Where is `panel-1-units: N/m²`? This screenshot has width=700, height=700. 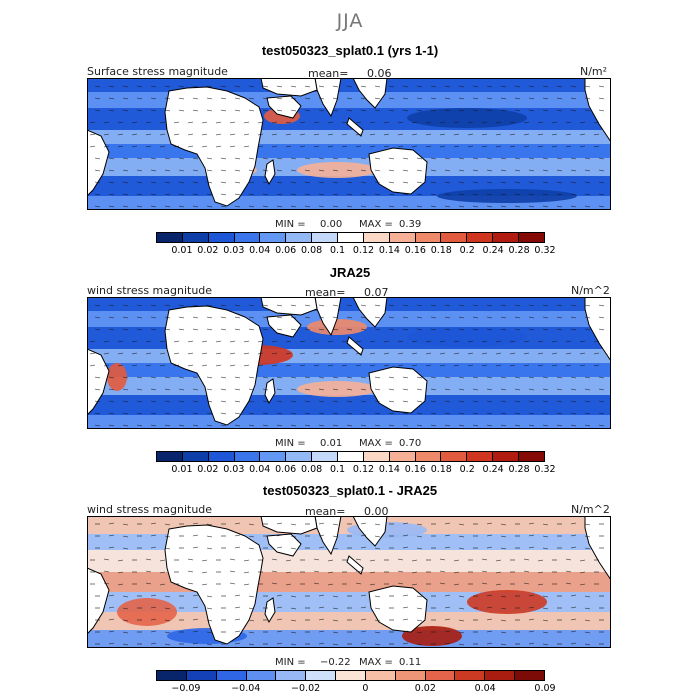
panel-1-units: N/m² is located at coordinates (594, 71).